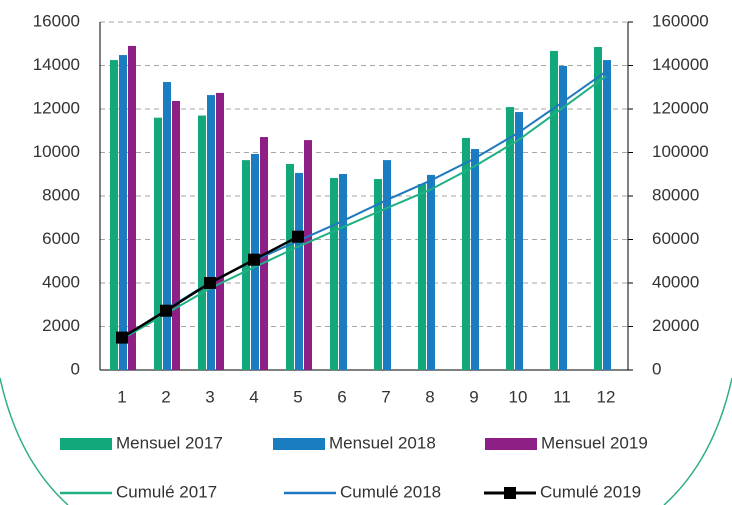  What do you see at coordinates (56, 151) in the screenshot?
I see `y-tick-label: 10000` at bounding box center [56, 151].